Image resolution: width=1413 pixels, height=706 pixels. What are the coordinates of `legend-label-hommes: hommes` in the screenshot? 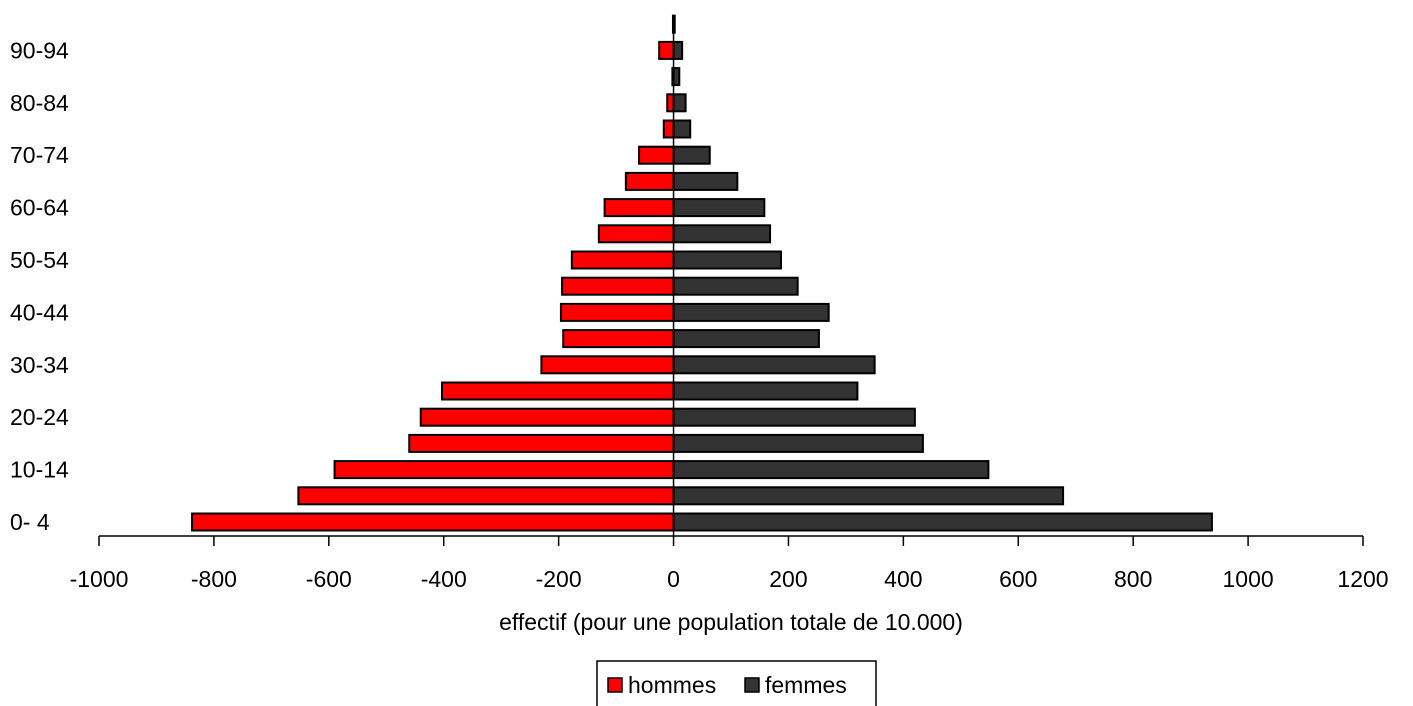 It's located at (672, 685).